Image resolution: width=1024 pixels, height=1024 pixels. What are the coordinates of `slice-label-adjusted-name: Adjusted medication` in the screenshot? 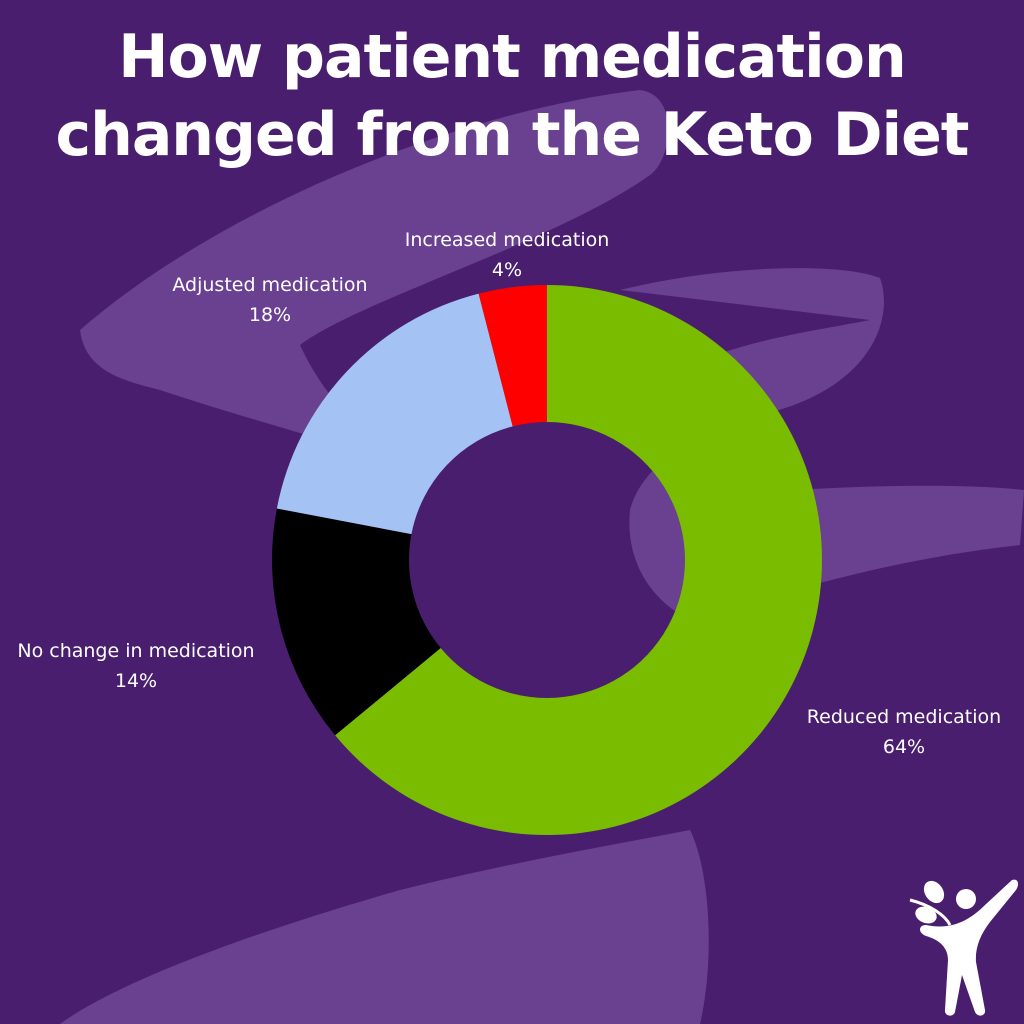 It's located at (270, 285).